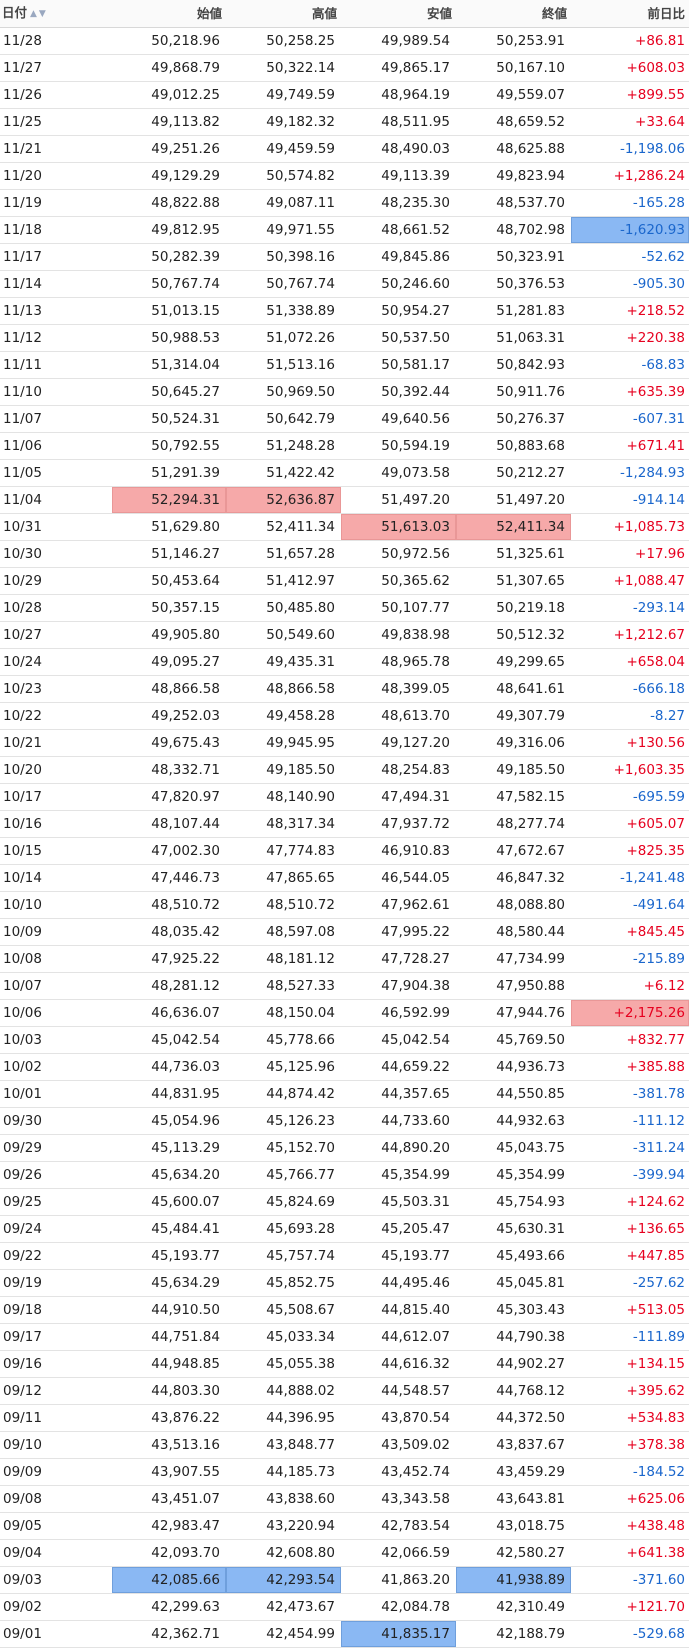 This screenshot has width=689, height=1648. I want to click on cell-high: 44,874.42, so click(283, 1094).